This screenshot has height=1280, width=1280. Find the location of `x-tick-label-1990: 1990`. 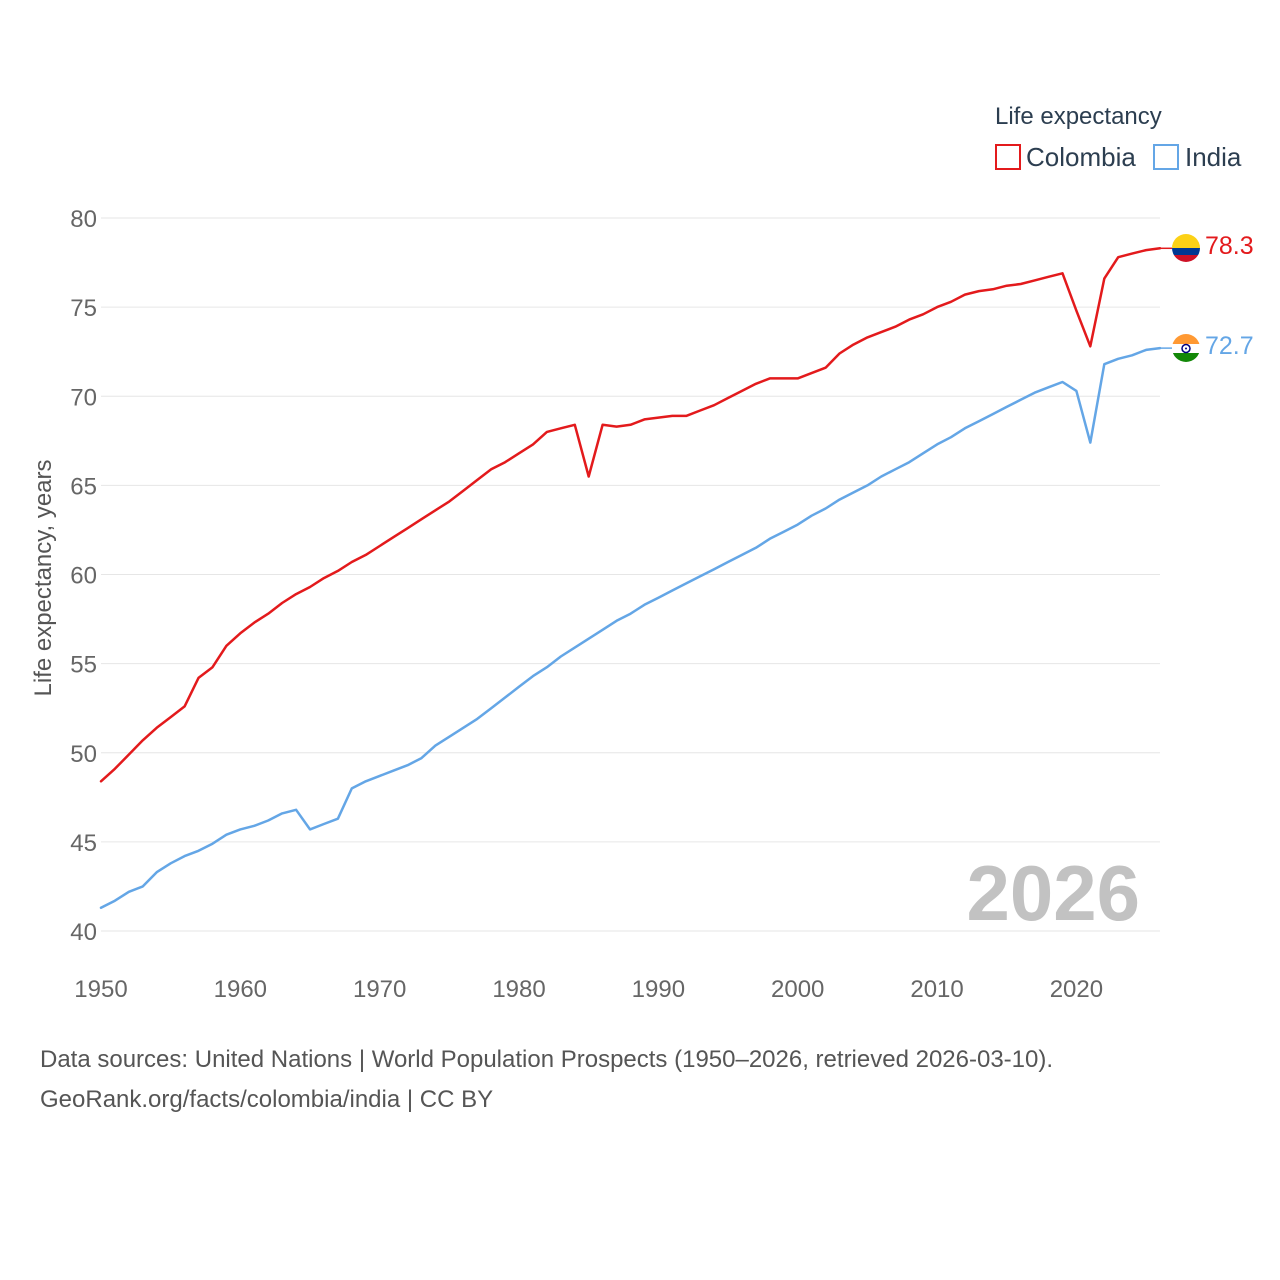

x-tick-label-1990: 1990 is located at coordinates (658, 989).